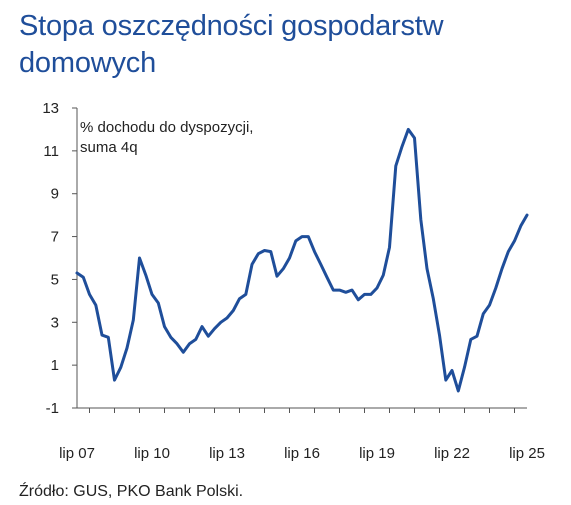  Describe the element at coordinates (166, 127) in the screenshot. I see `annotation-line: % dochodu do dyspozycji,` at that location.